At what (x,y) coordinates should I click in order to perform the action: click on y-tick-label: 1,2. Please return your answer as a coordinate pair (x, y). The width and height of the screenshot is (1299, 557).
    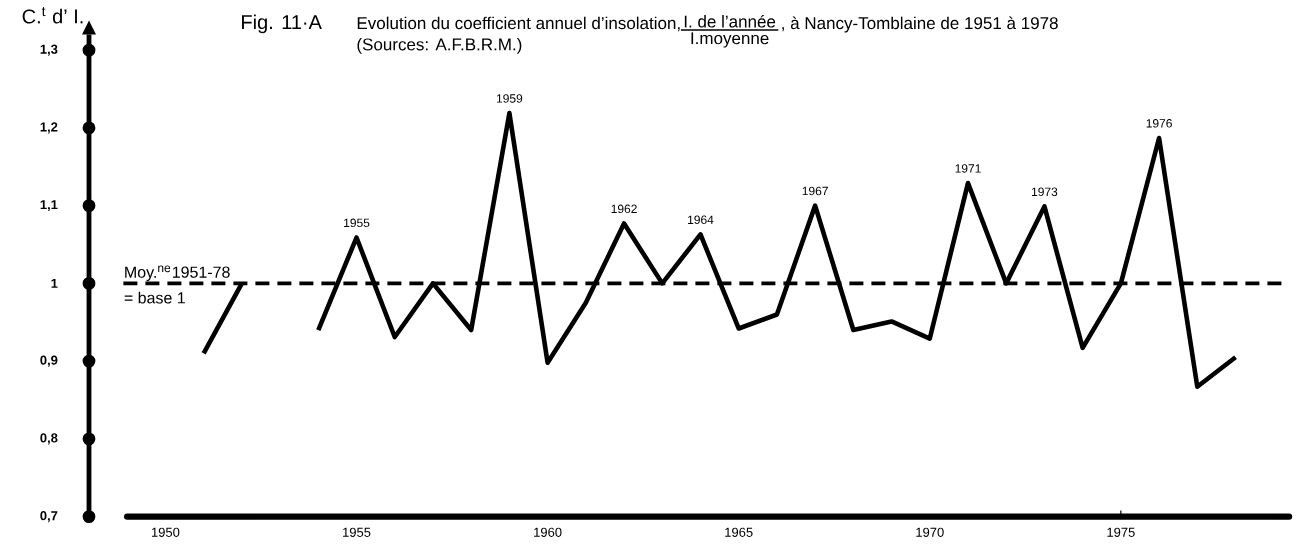
    Looking at the image, I should click on (49, 128).